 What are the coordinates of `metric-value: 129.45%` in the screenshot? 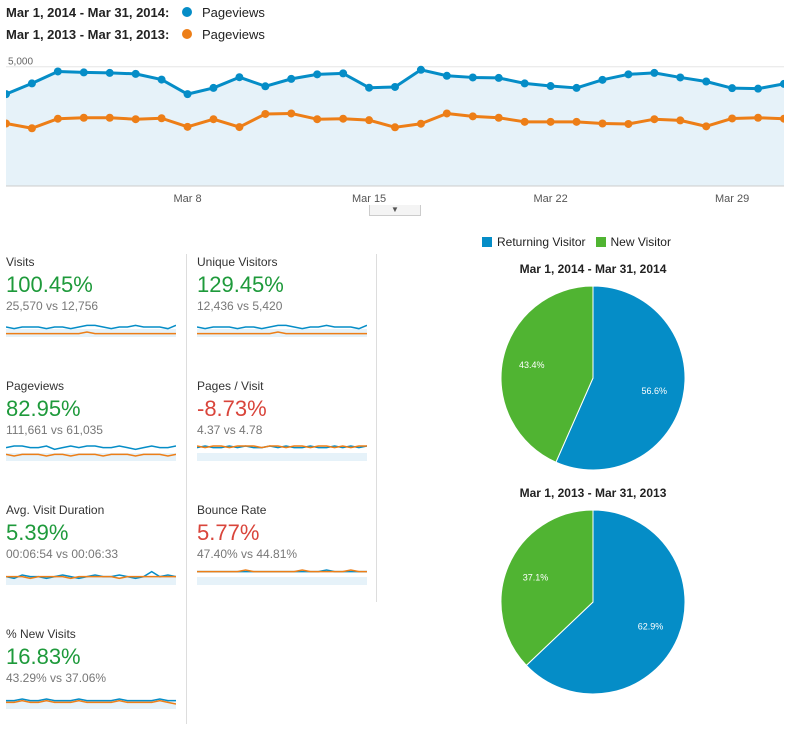 It's located at (240, 284).